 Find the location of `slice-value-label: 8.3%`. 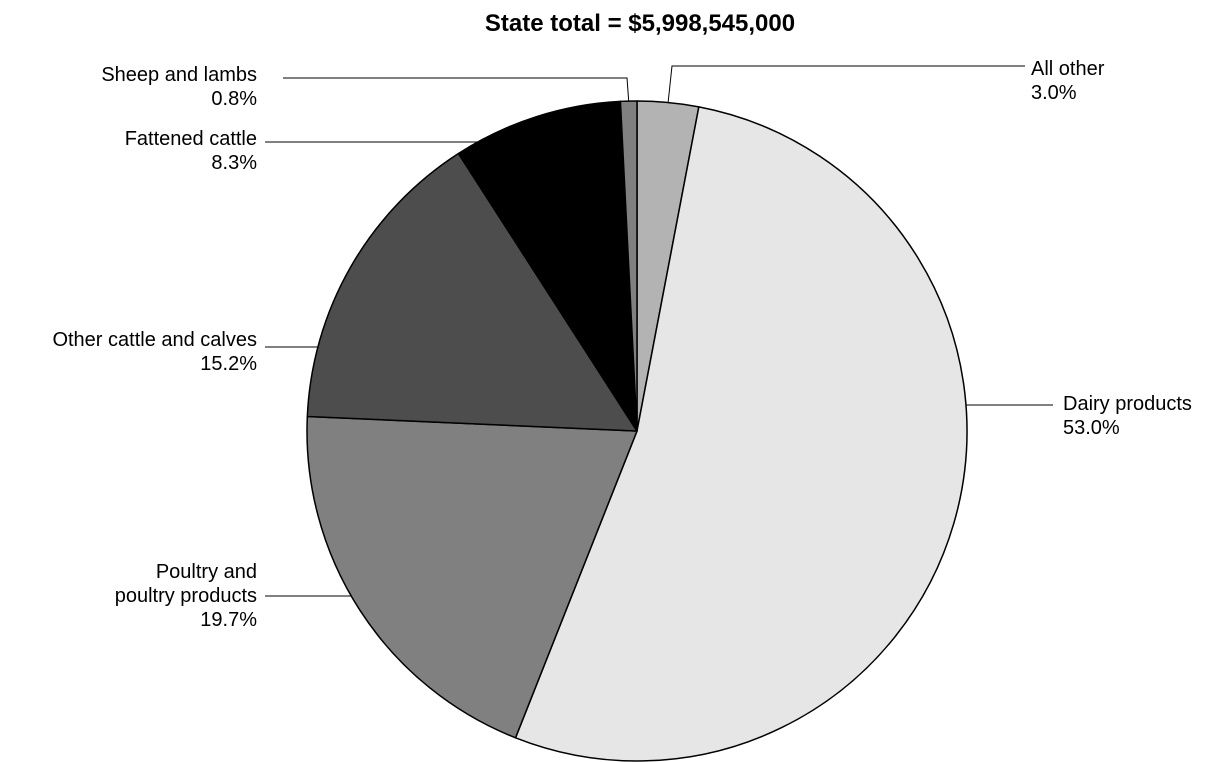

slice-value-label: 8.3% is located at coordinates (234, 163).